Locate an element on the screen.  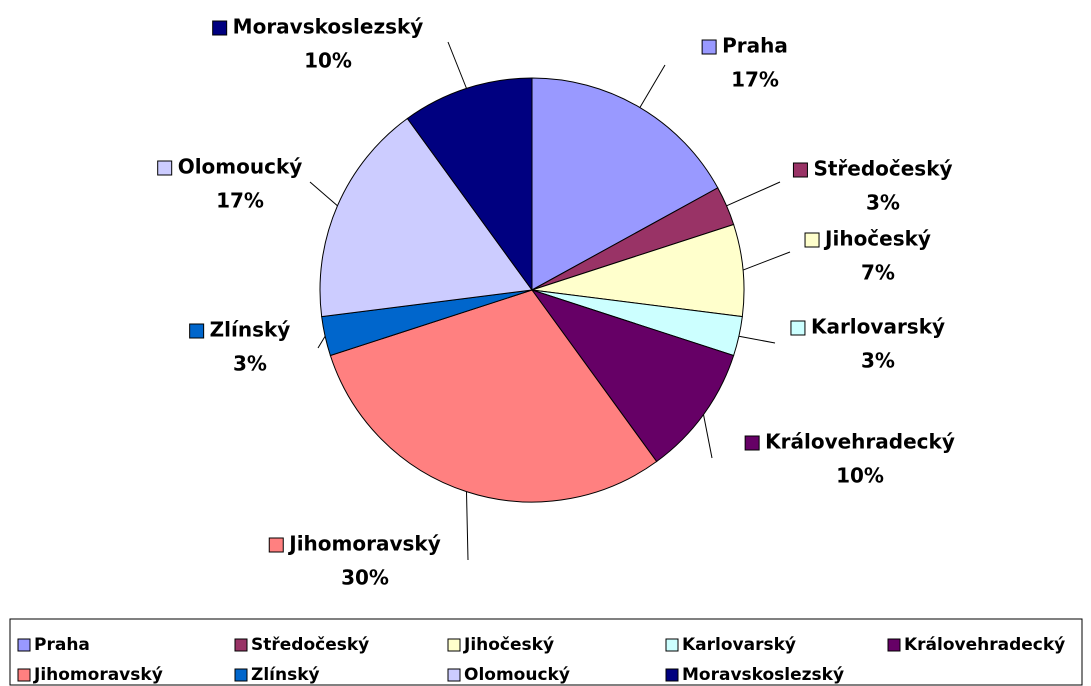
slice-label: Karlovarský is located at coordinates (878, 327).